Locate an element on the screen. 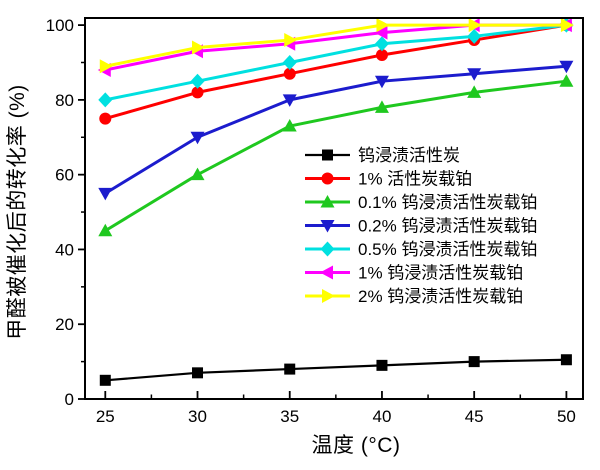 This screenshot has height=470, width=600. legend-item: 1% 钨浸渍活性炭载铂 is located at coordinates (414, 273).